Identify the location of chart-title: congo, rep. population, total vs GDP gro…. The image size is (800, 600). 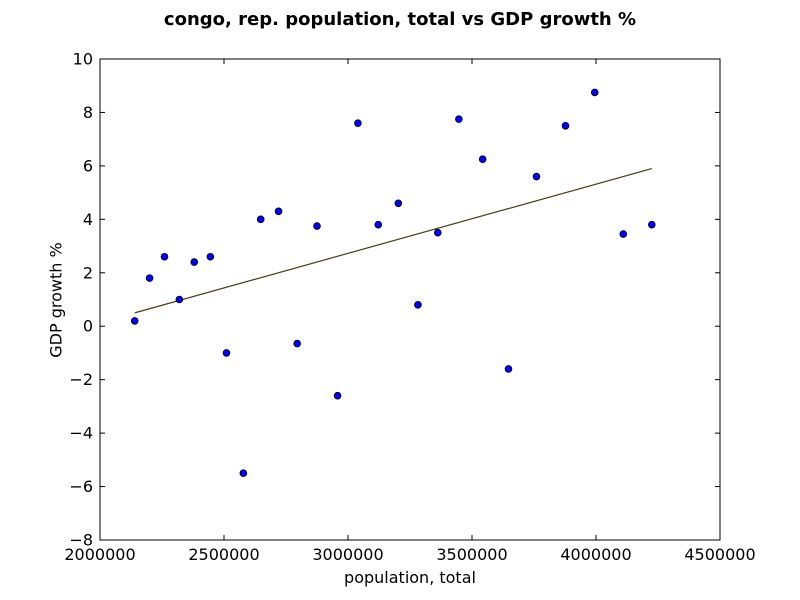
(400, 19).